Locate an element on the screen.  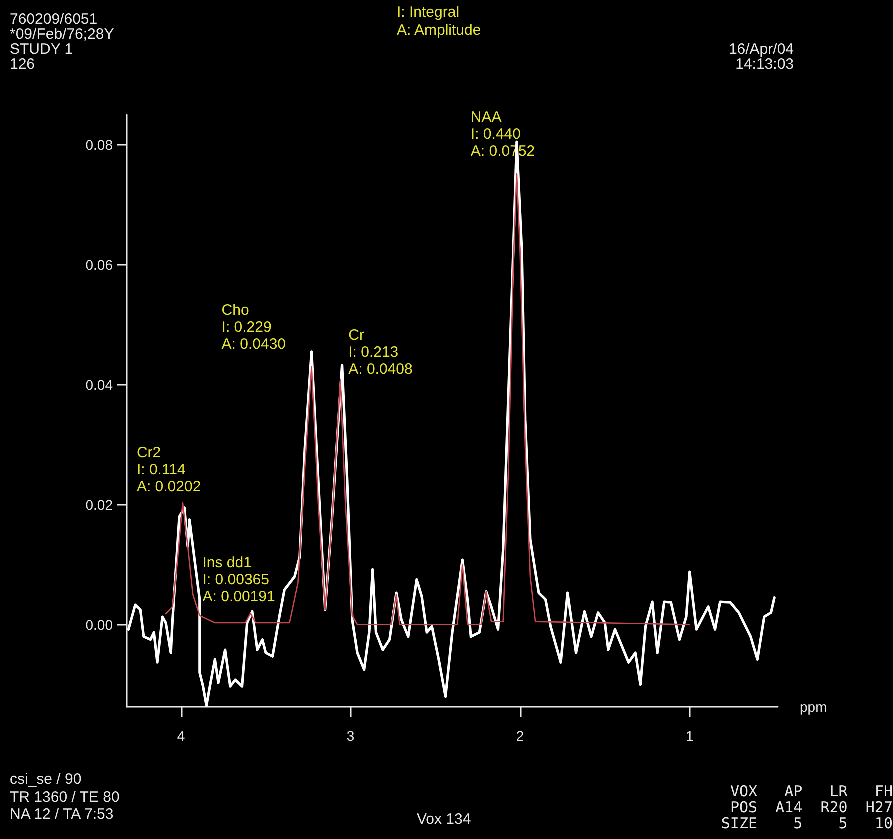
annotation: Cr2 I: 0.114 A: 0.0202 is located at coordinates (169, 470).